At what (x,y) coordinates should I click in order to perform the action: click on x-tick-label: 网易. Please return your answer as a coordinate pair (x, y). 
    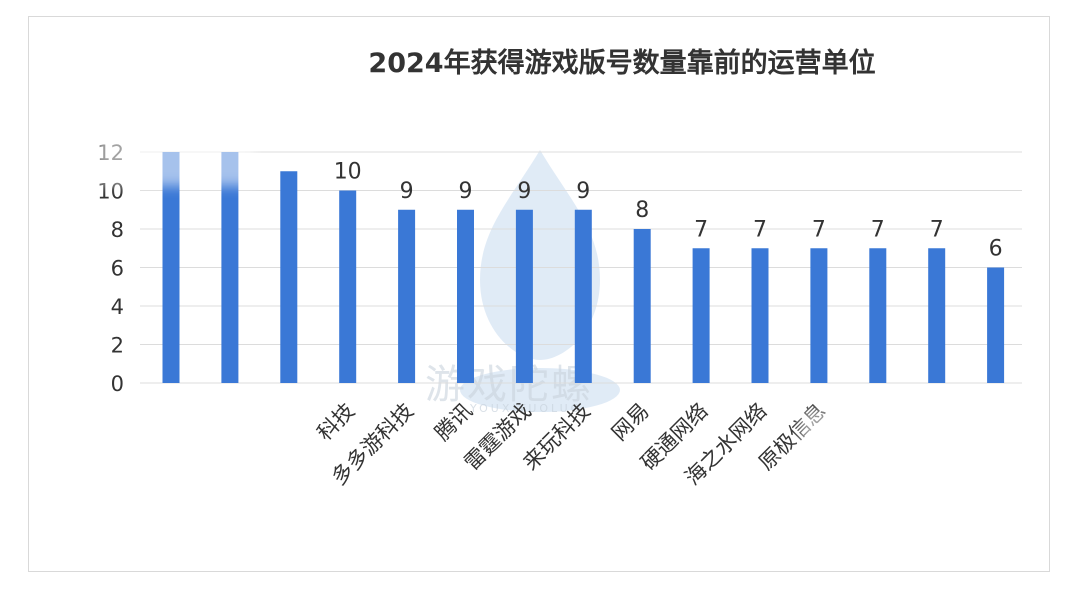
    Looking at the image, I should click on (630, 422).